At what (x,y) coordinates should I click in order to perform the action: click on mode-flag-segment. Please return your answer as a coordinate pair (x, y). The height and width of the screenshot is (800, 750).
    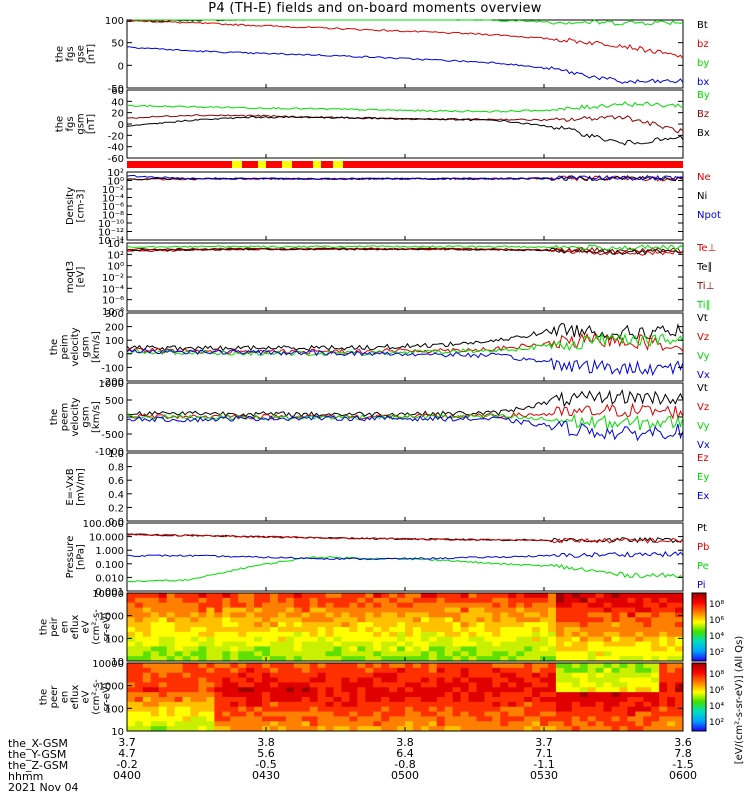
    Looking at the image, I should click on (338, 164).